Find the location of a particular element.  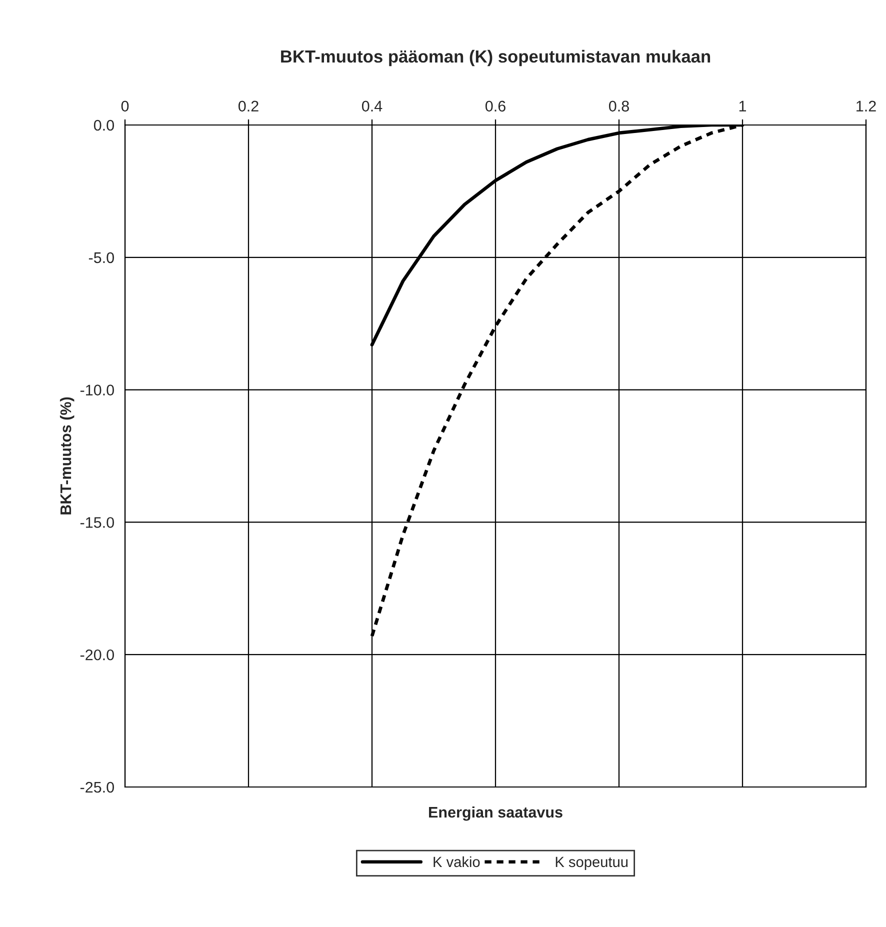

x-tick-label: 0.4 is located at coordinates (372, 106).